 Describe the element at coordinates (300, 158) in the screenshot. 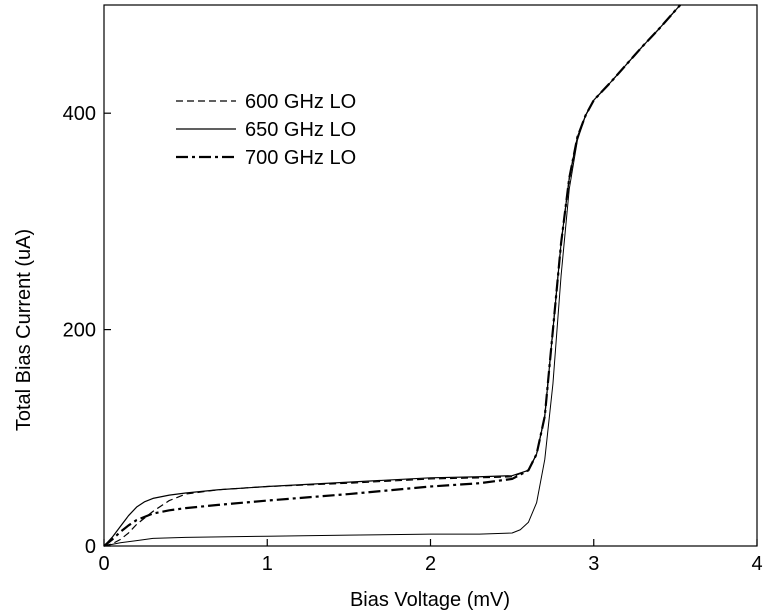

I see `legend-label: 700 GHz LO` at that location.